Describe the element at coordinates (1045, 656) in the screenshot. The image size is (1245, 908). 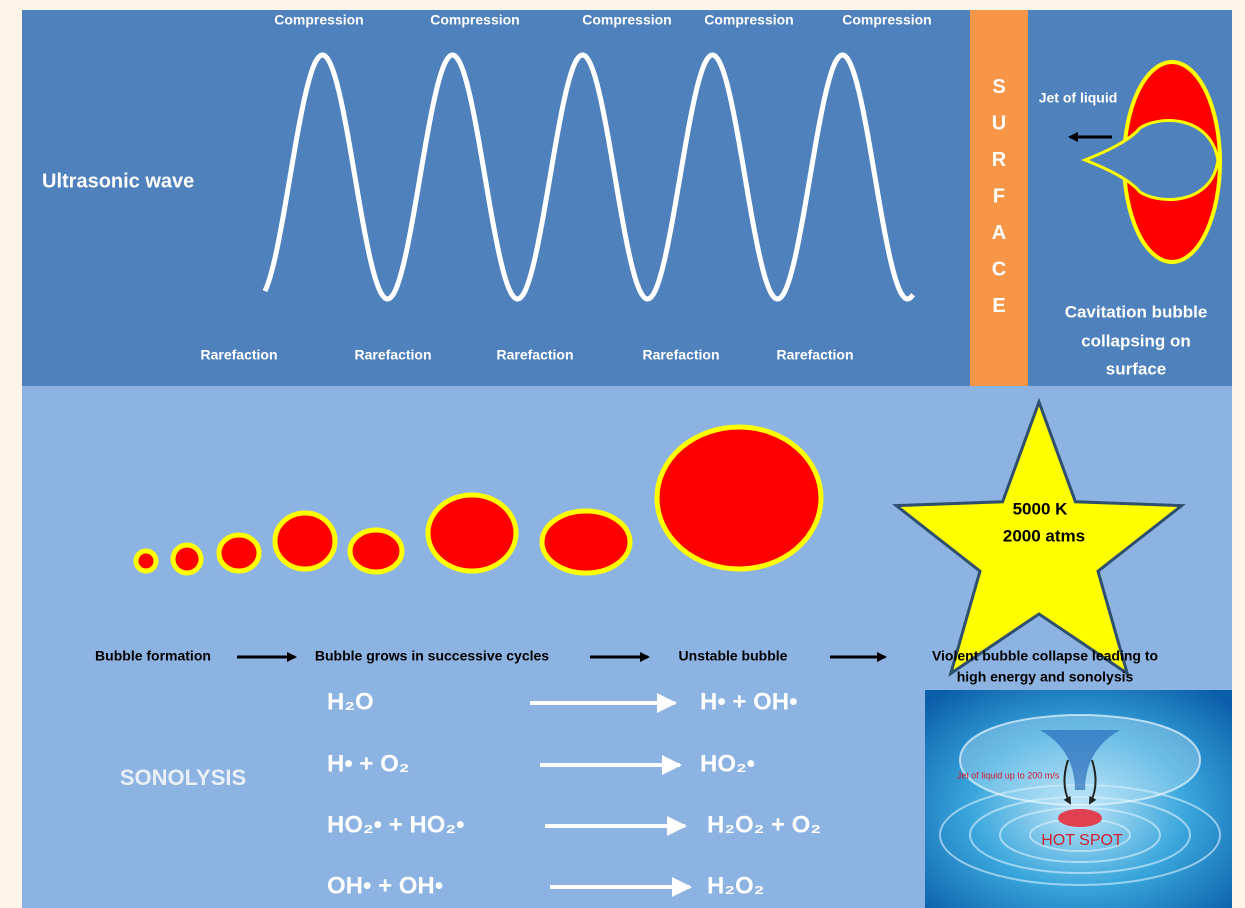
I see `process-step: Violent bubble collapse leading to` at that location.